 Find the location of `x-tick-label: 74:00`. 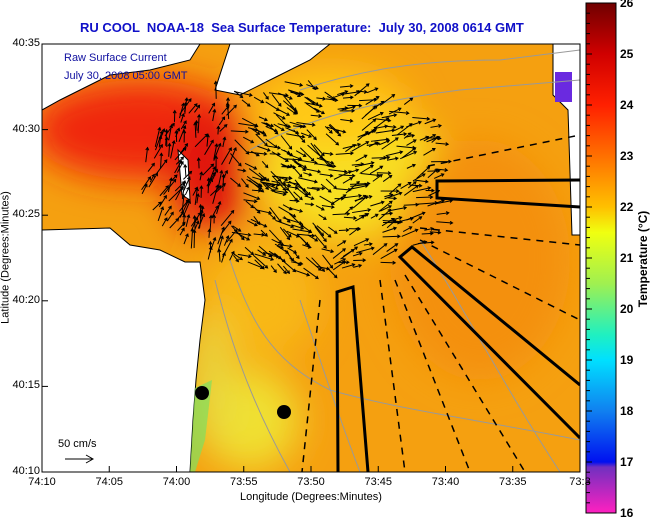

x-tick-label: 74:00 is located at coordinates (176, 482).